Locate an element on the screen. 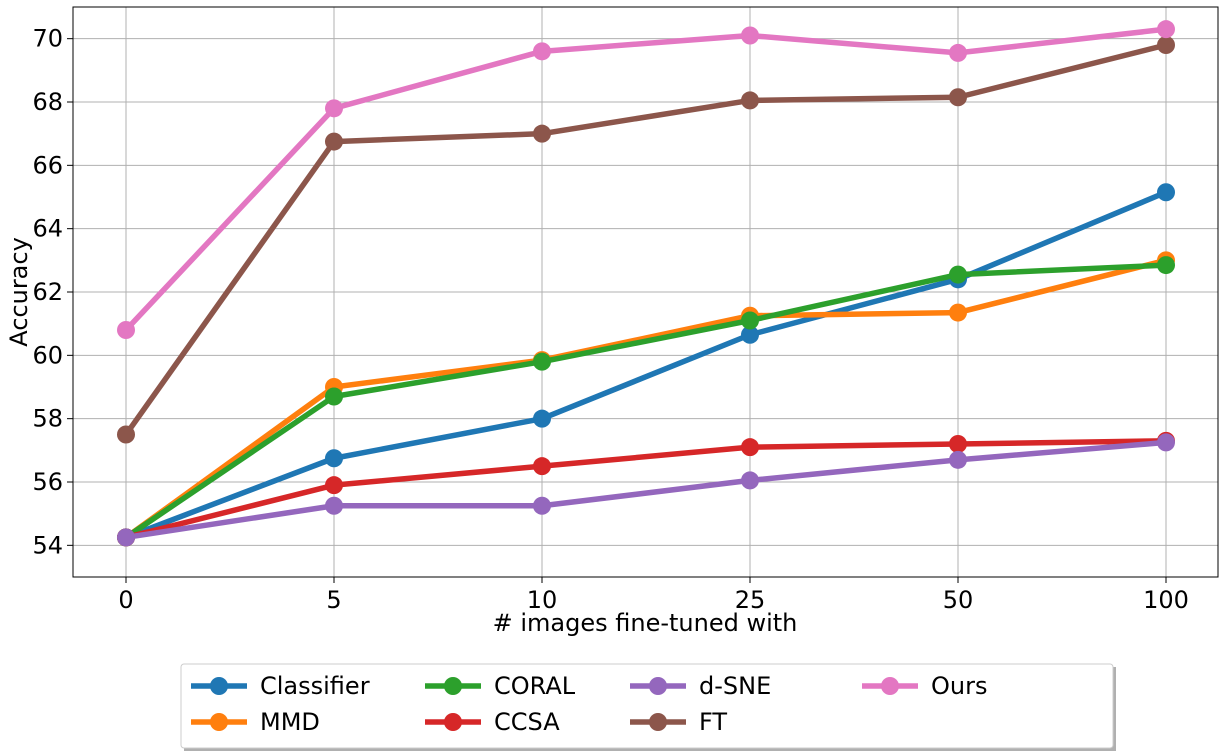 The height and width of the screenshot is (752, 1225). y-tick-label: 62 is located at coordinates (47, 292).